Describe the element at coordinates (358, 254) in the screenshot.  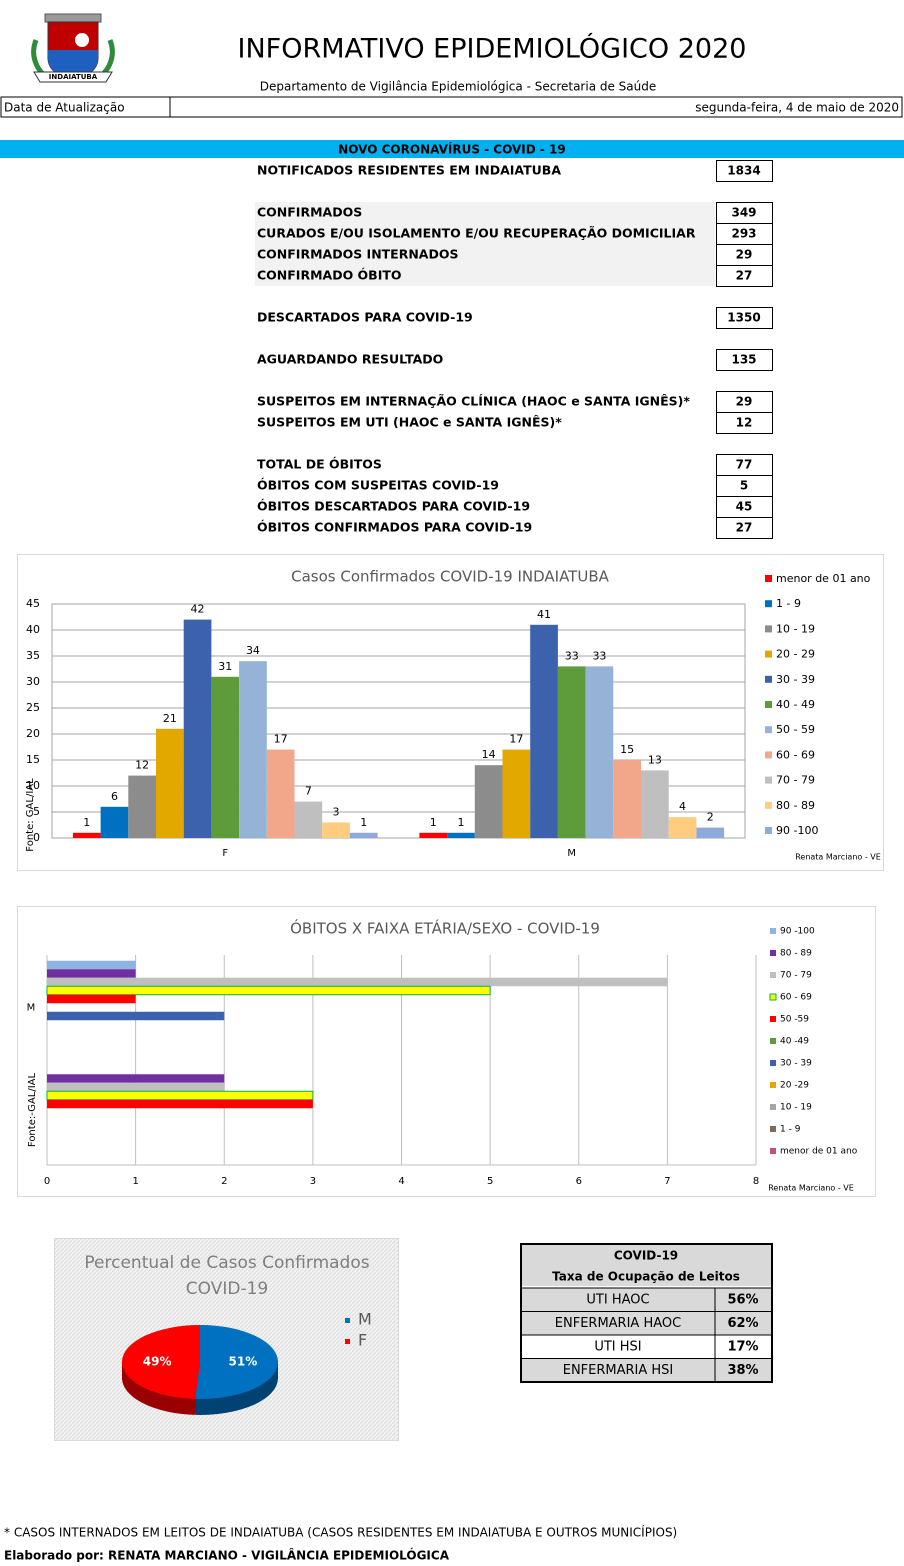
I see `row-label: CONFIRMADOS INTERNADOS` at that location.